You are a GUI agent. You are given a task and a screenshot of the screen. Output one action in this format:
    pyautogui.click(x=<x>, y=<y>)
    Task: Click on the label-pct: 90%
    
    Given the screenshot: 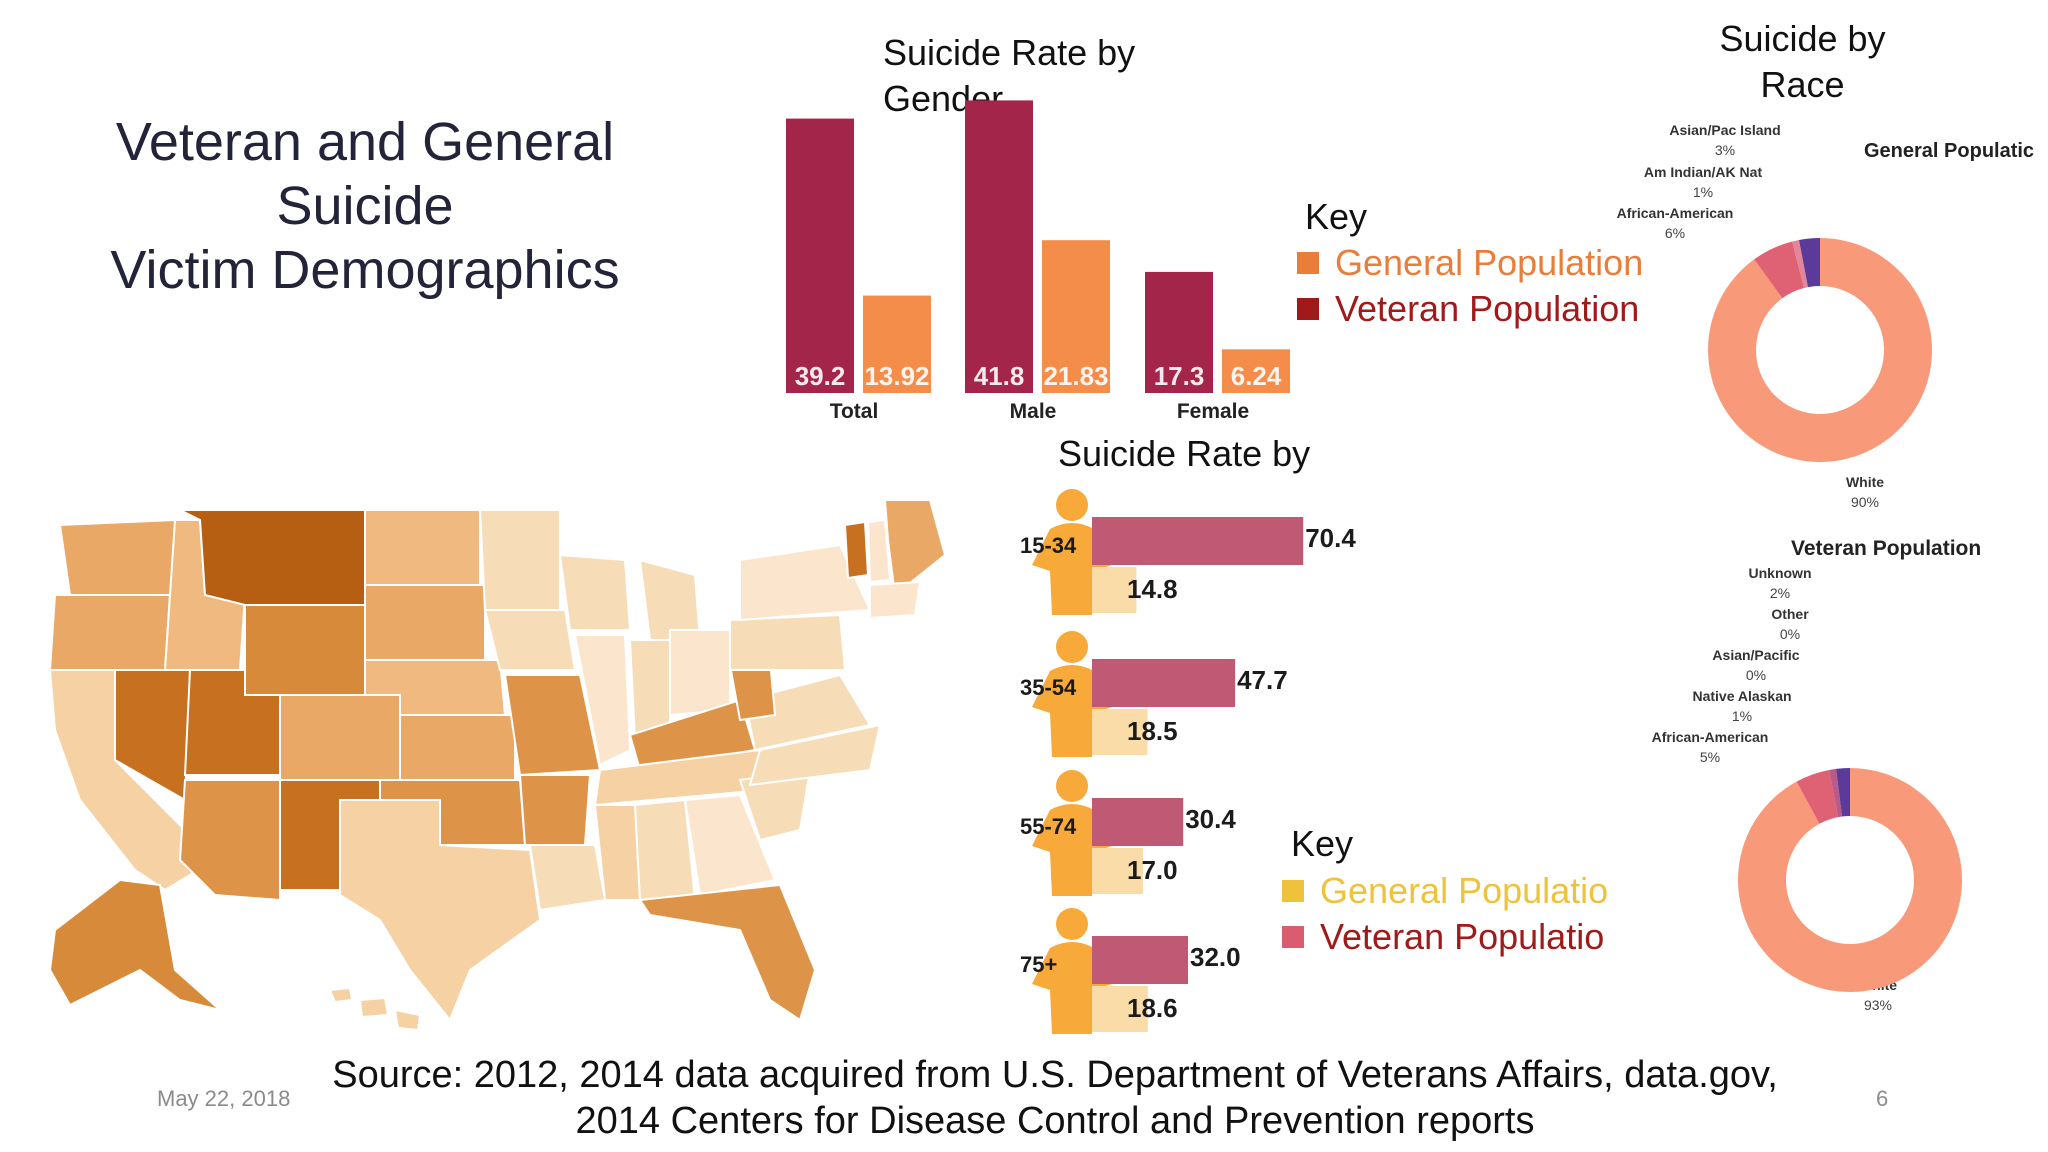 What is the action you would take?
    pyautogui.click(x=1865, y=502)
    